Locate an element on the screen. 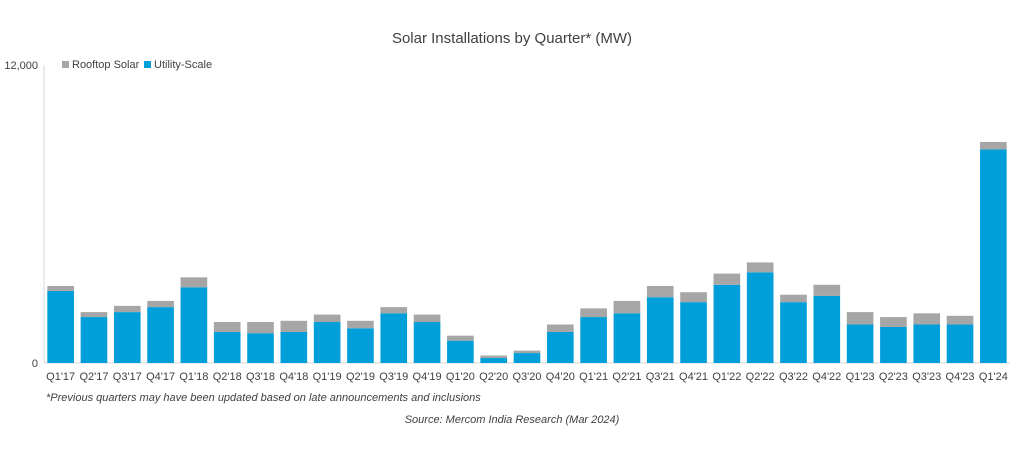  x-tick-label: Q1'24 is located at coordinates (993, 377).